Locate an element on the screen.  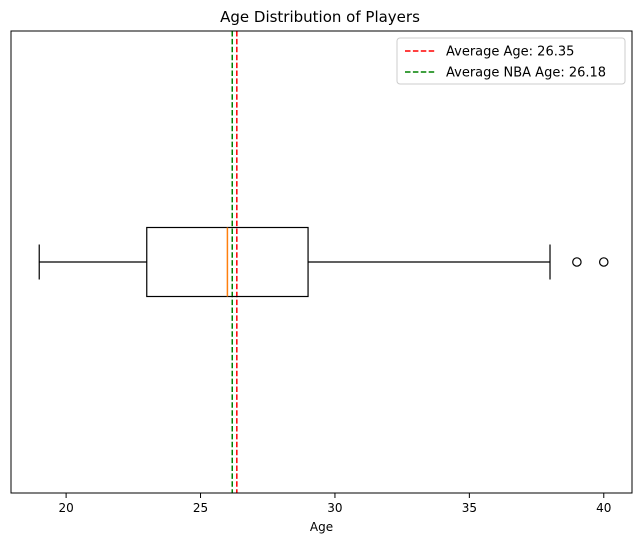
x-tick-label-35: 35 is located at coordinates (469, 508).